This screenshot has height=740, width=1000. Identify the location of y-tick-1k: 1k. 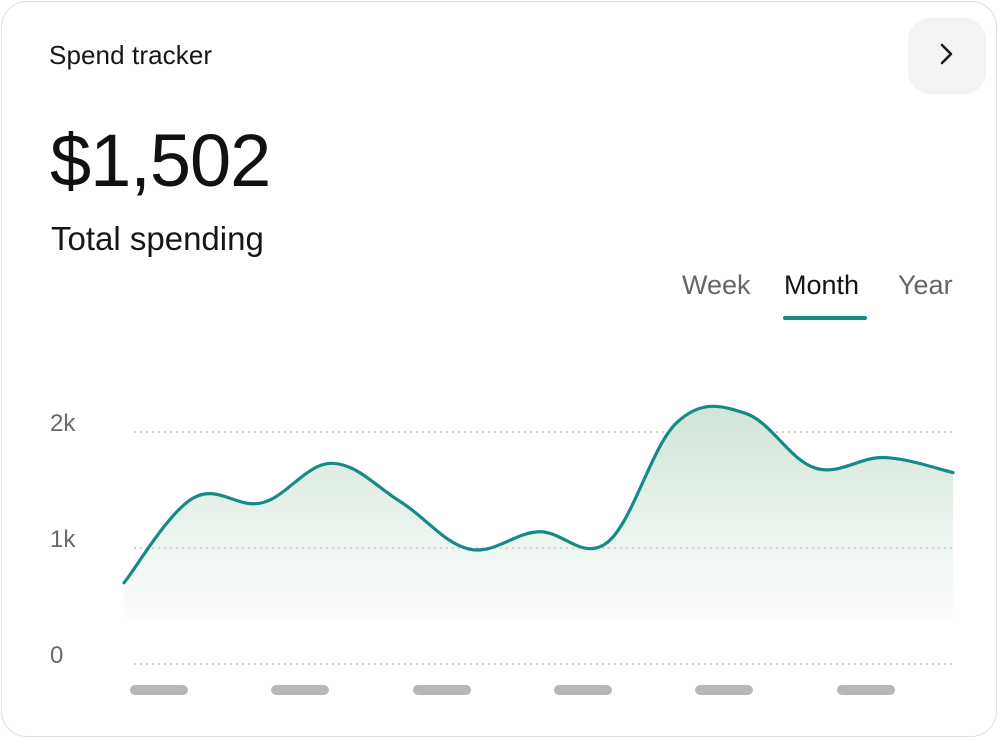
(63, 539).